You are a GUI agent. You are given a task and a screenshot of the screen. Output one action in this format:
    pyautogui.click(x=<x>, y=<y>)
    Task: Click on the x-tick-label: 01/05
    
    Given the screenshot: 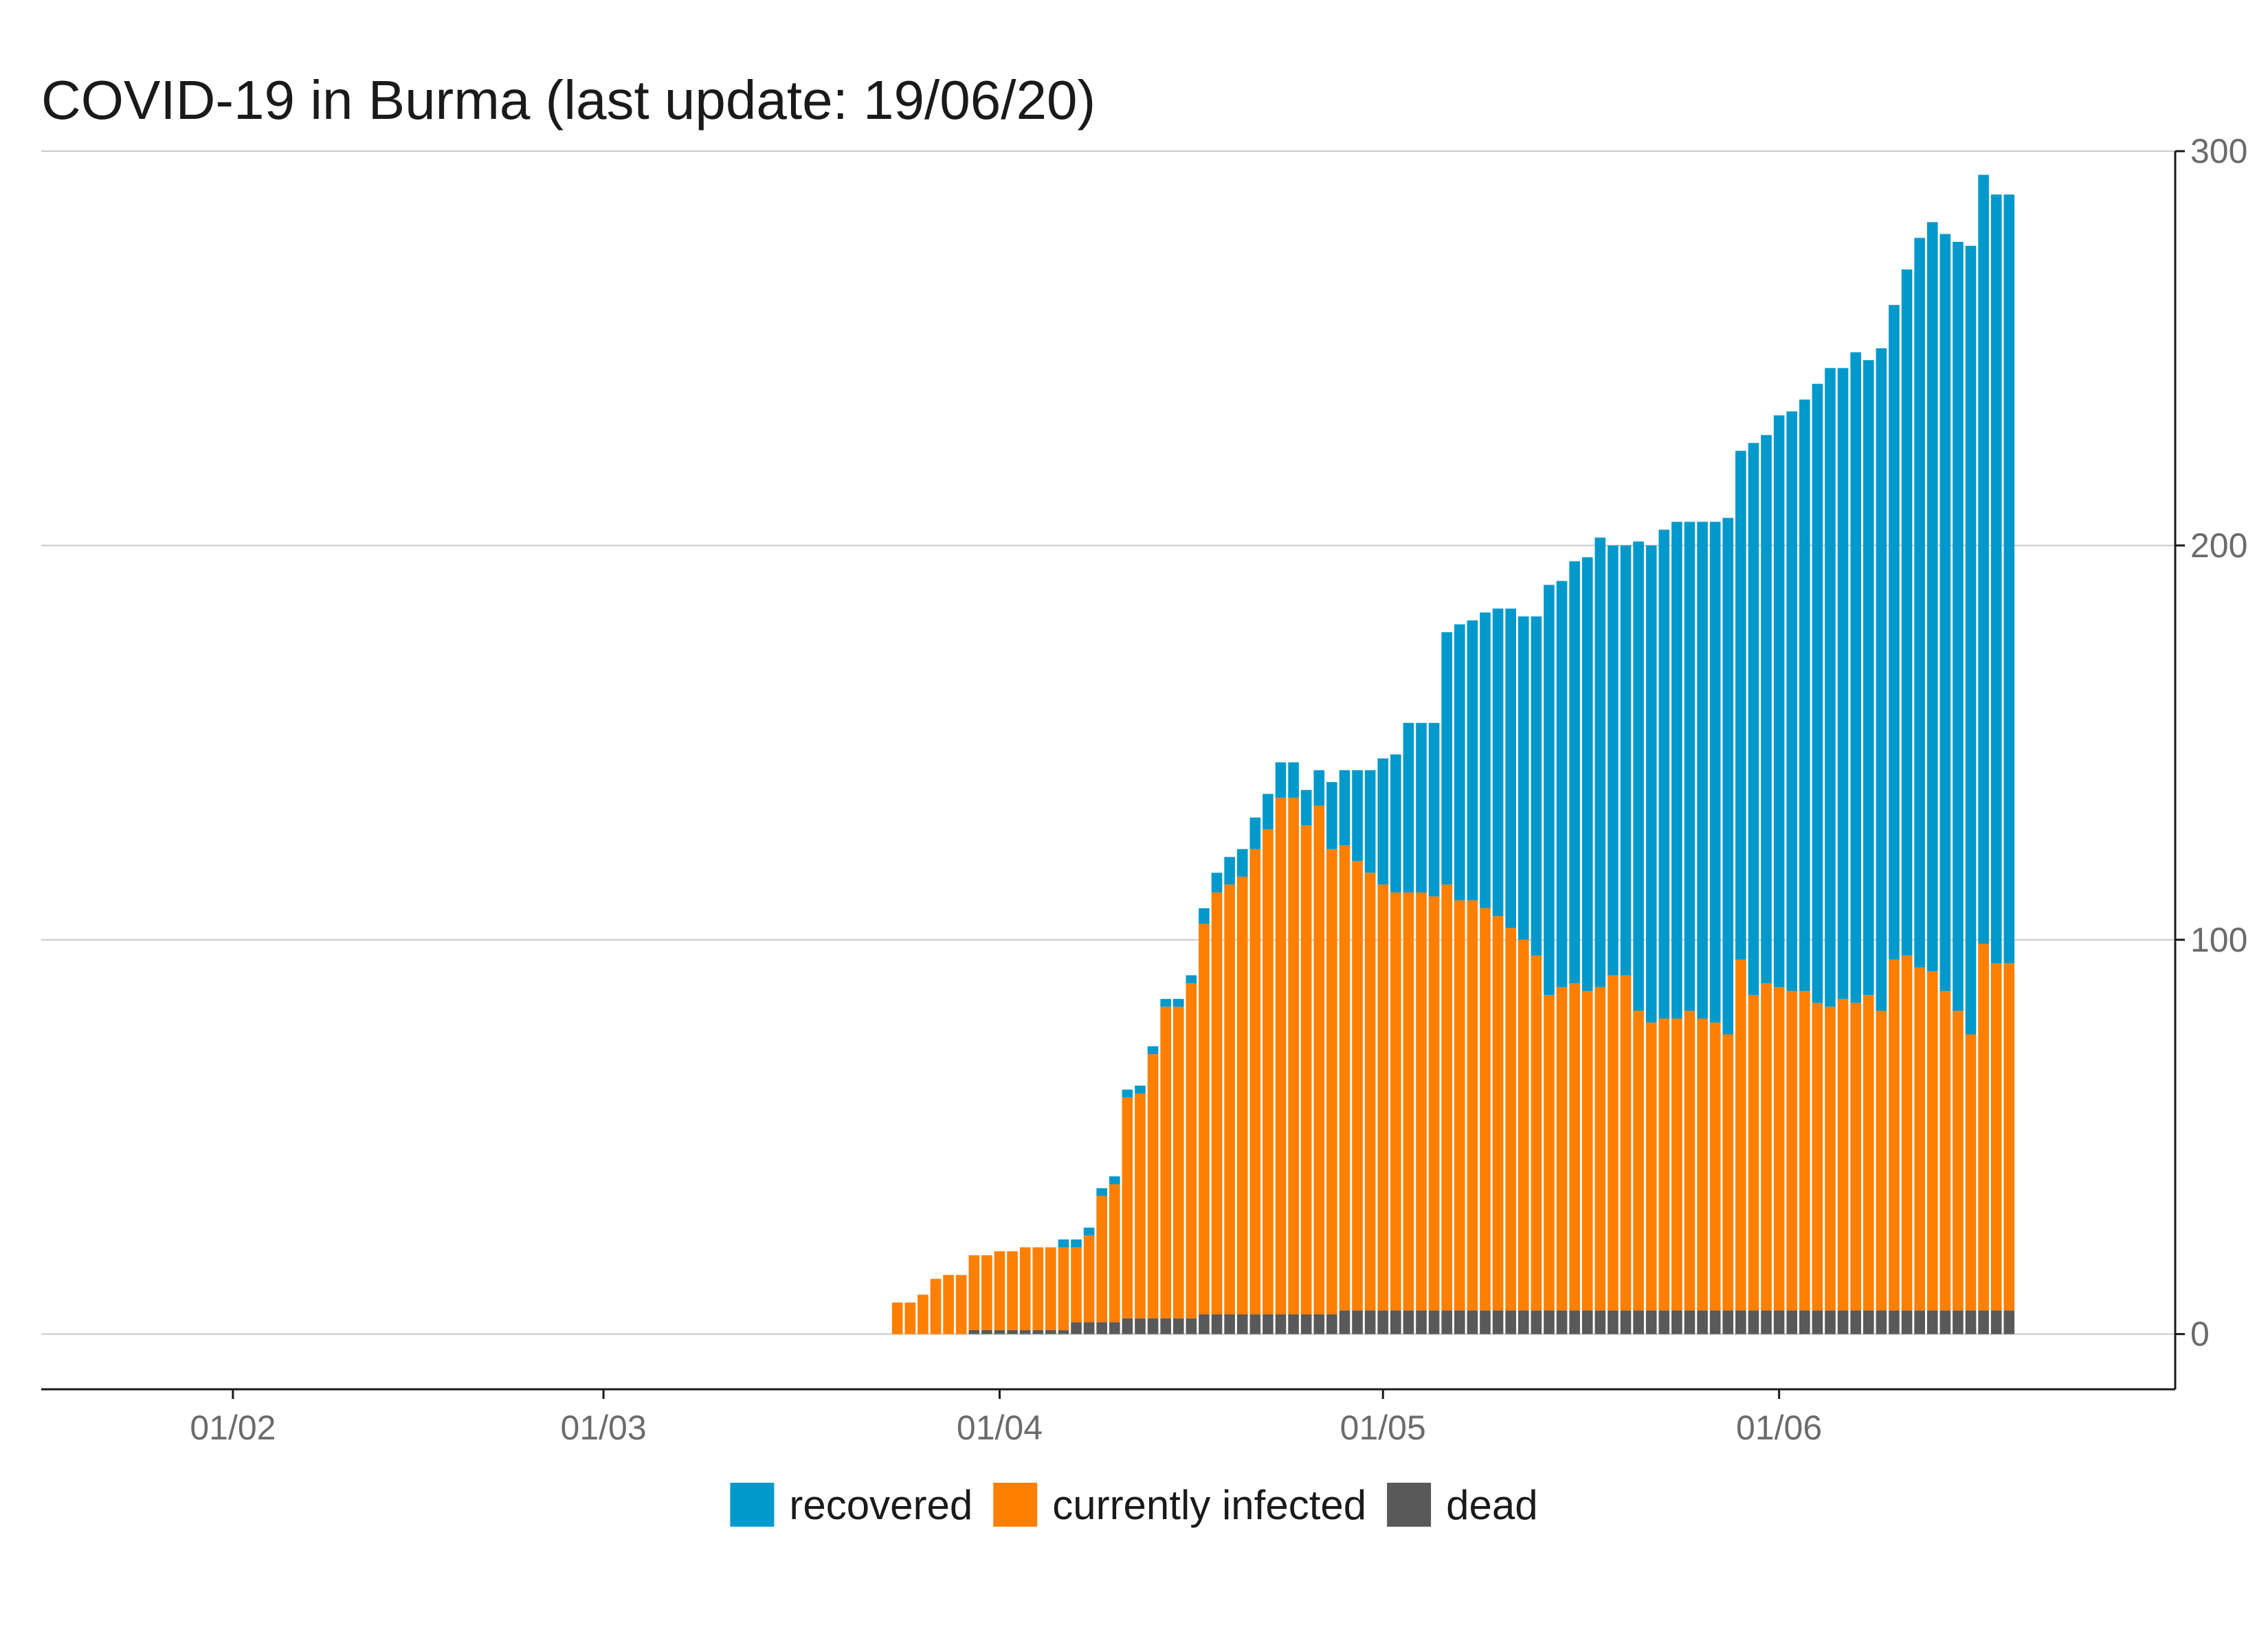 What is the action you would take?
    pyautogui.click(x=1383, y=1428)
    